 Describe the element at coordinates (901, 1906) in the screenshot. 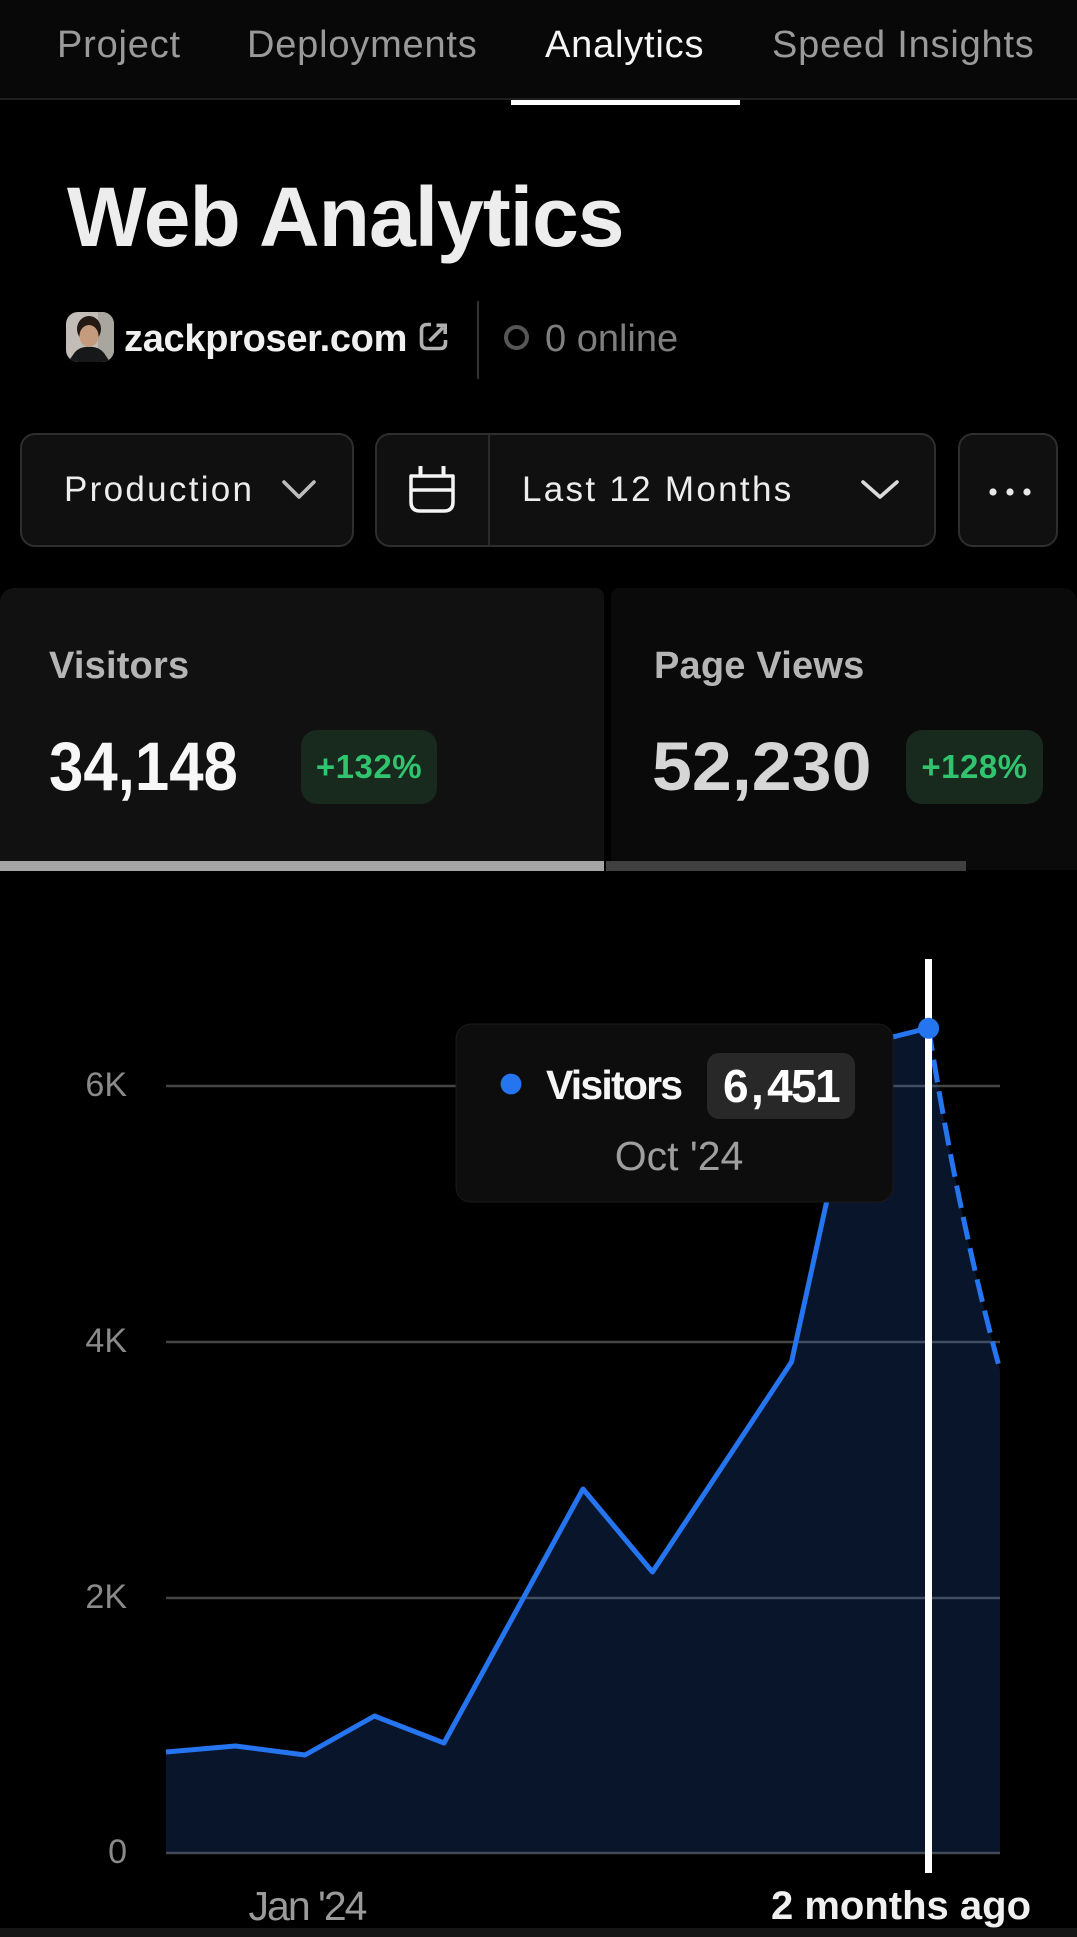

I see `svg-text: 2 months ago` at that location.